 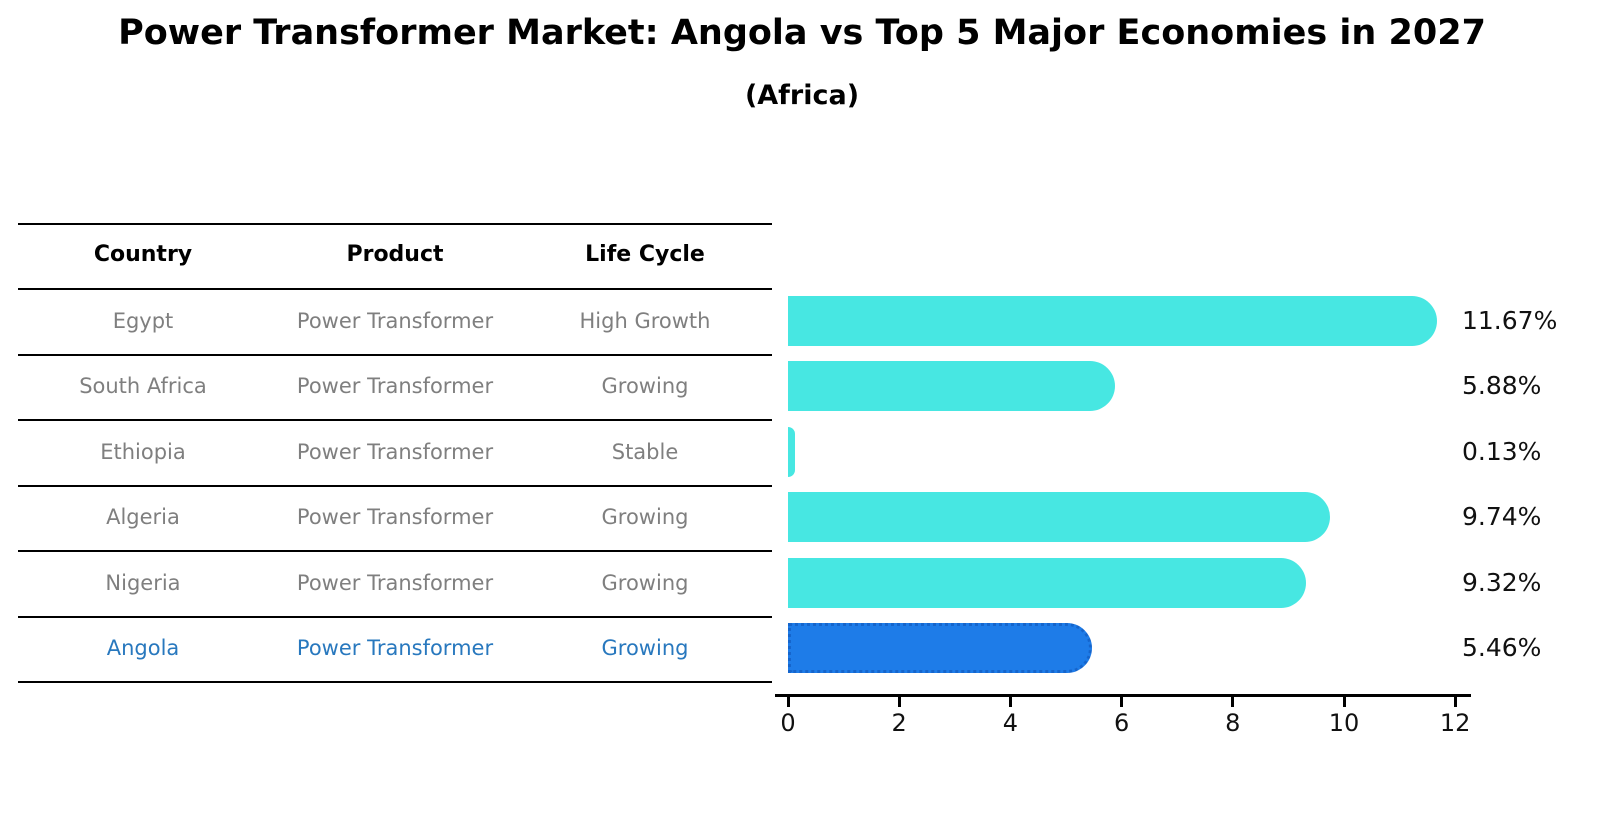 What do you see at coordinates (951, 386) in the screenshot?
I see `bar-south-africa` at bounding box center [951, 386].